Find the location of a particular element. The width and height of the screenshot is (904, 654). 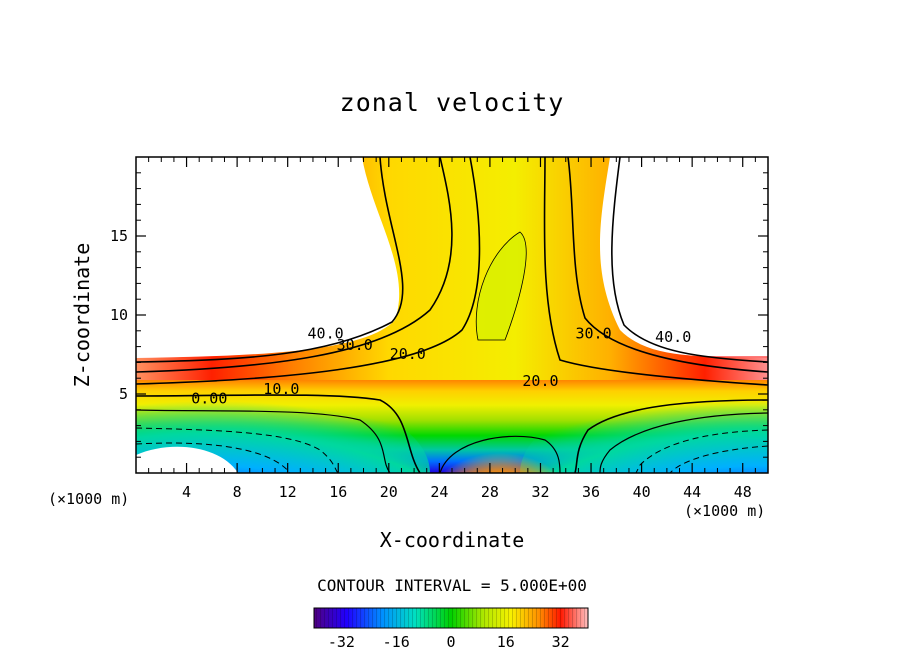

white-region-right is located at coordinates (696, 256).